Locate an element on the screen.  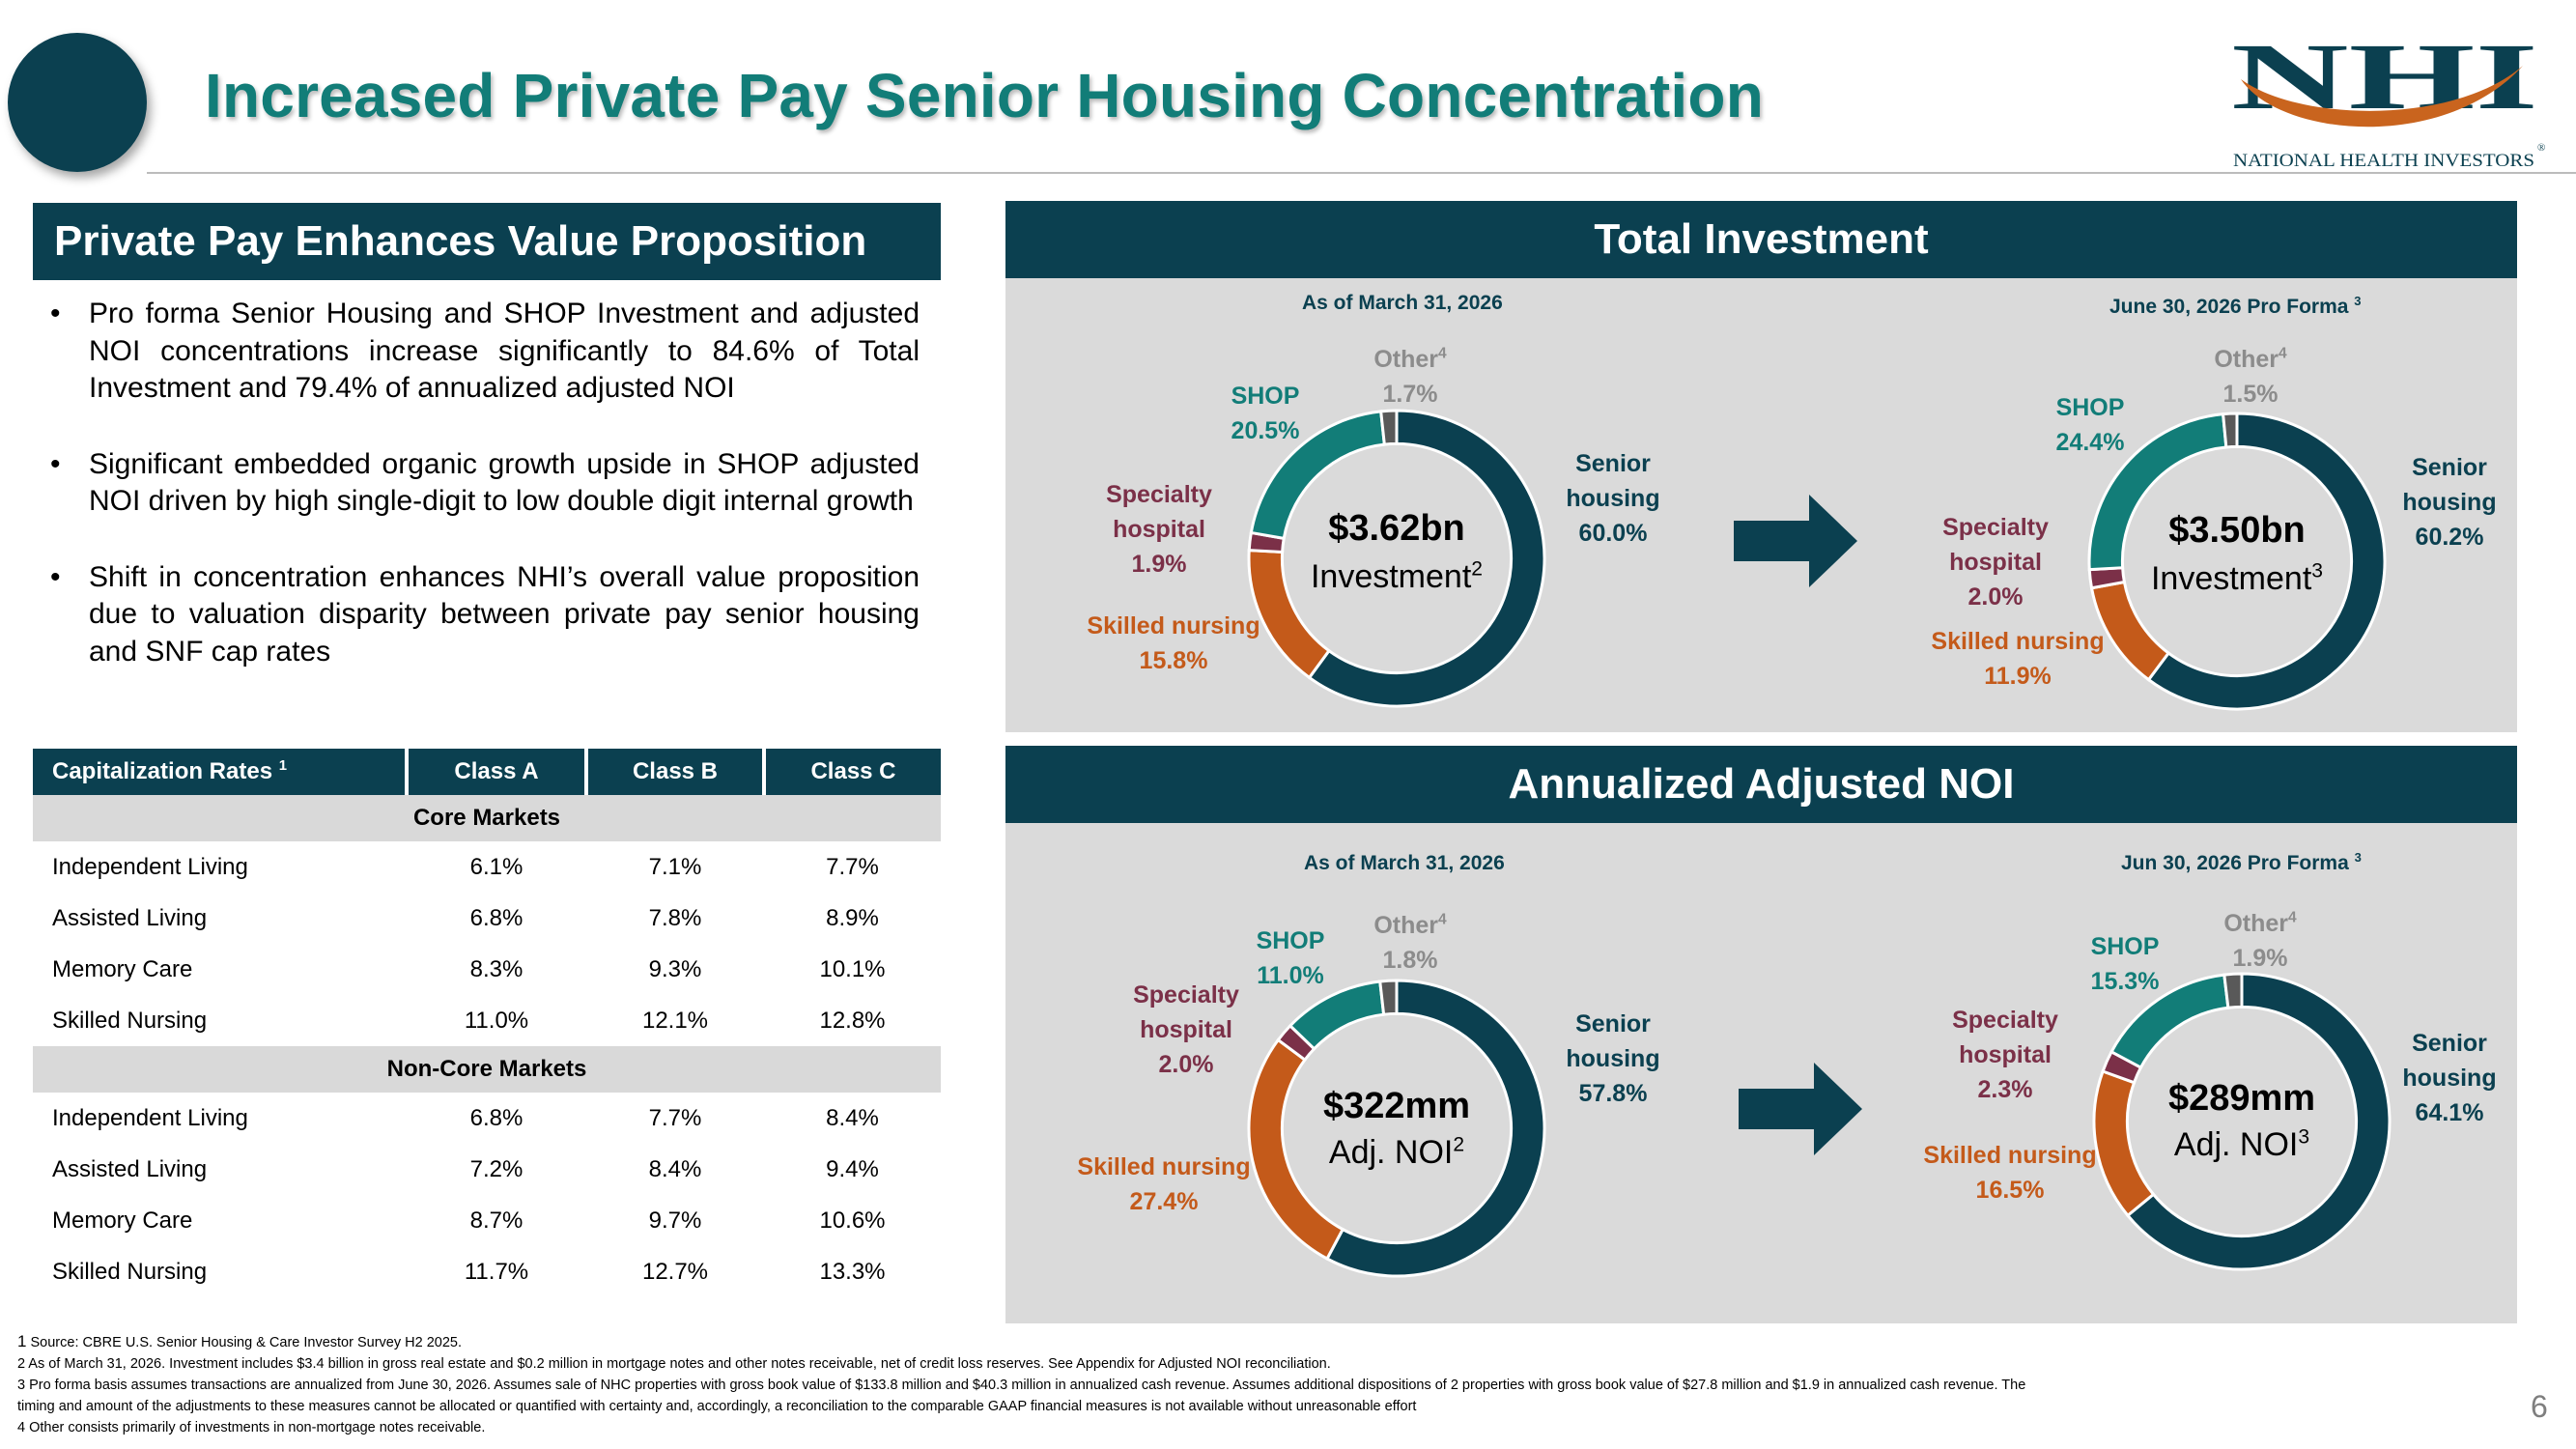
cap-table-row: Memory Care 8.7% 9.7% 10.6% is located at coordinates (487, 1220).